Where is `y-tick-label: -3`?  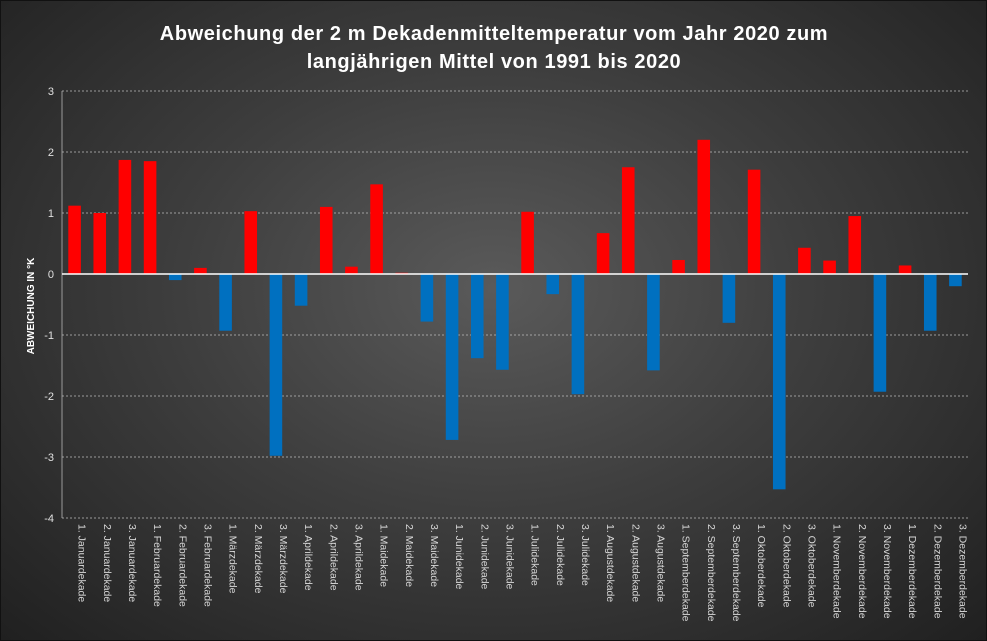
y-tick-label: -3 is located at coordinates (49, 458).